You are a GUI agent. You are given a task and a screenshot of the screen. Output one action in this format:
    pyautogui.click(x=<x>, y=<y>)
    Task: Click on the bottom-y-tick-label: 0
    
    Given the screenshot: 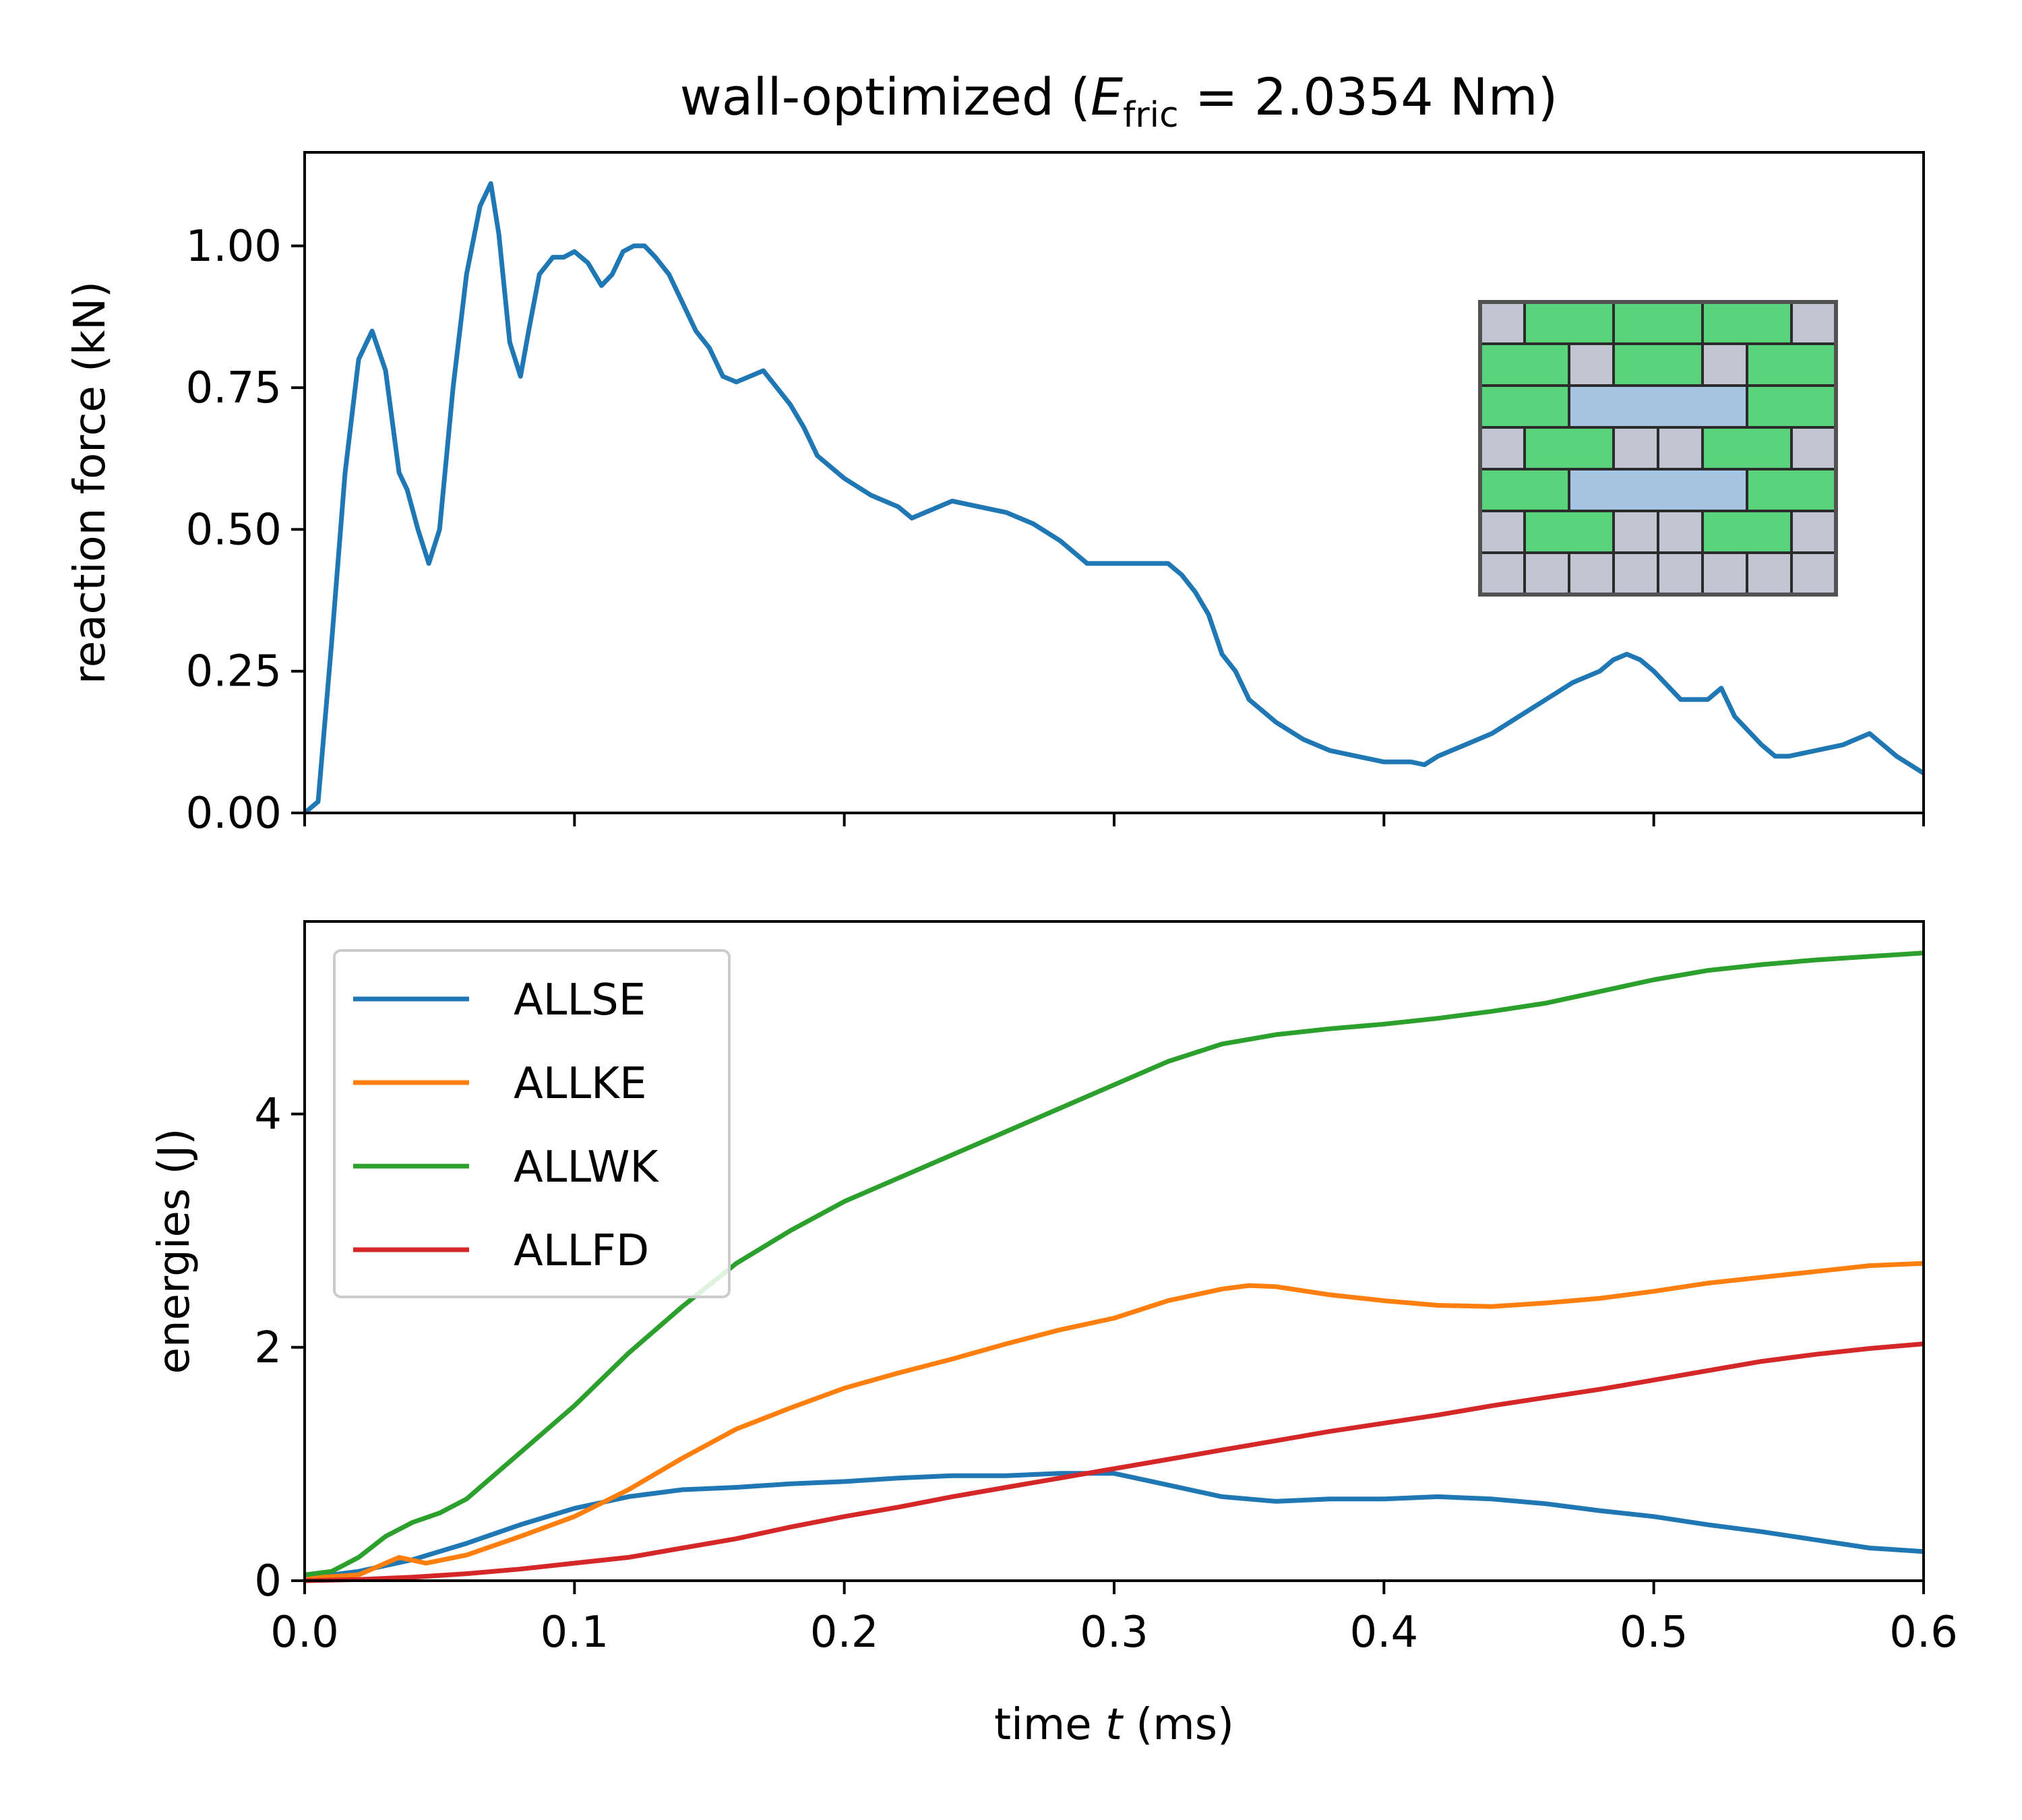 What is the action you would take?
    pyautogui.click(x=268, y=1581)
    